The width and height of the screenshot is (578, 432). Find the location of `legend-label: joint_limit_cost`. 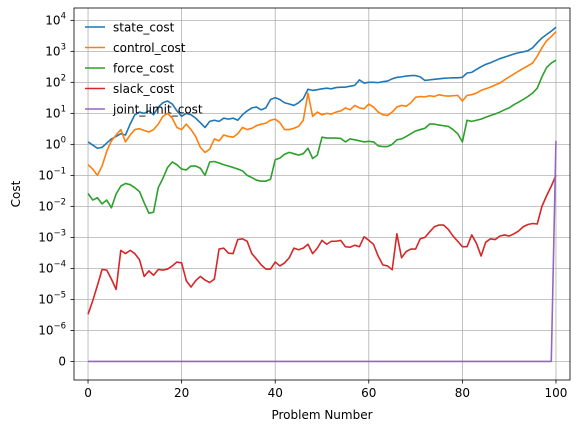

legend-label: joint_limit_cost is located at coordinates (157, 110).